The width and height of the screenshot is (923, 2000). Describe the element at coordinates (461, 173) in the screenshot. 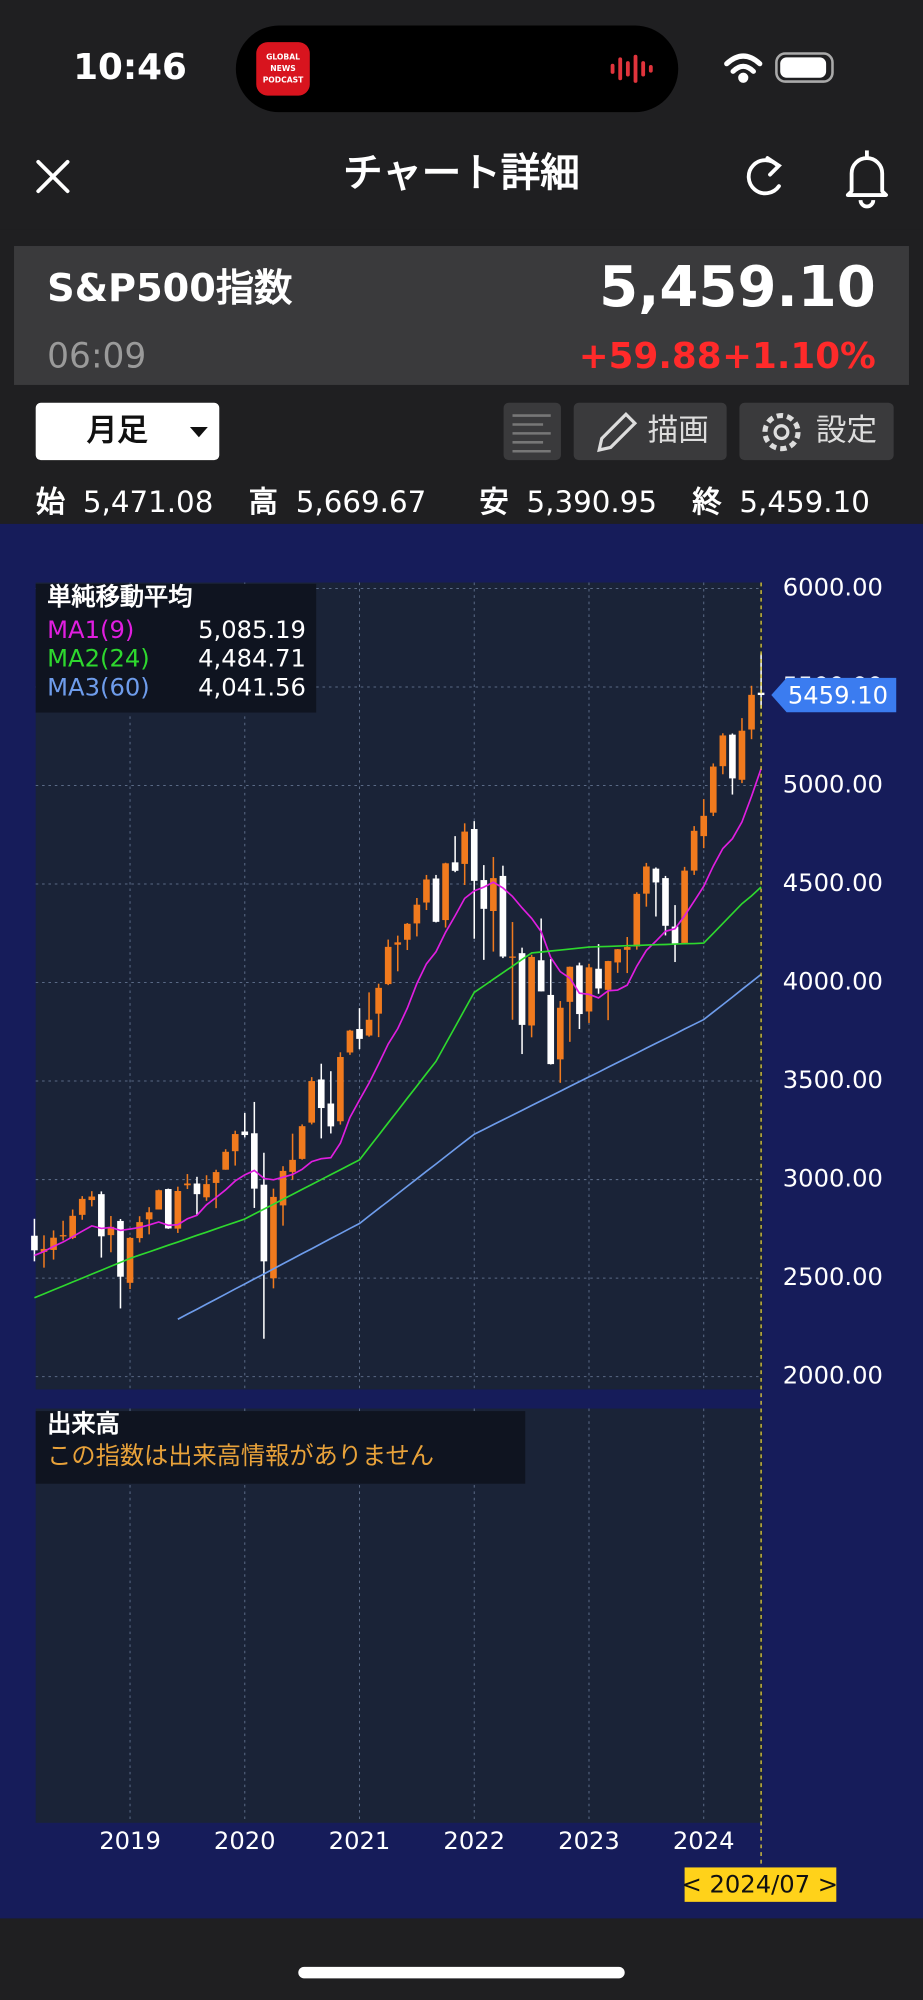

I see `page-title: チャート詳細` at that location.